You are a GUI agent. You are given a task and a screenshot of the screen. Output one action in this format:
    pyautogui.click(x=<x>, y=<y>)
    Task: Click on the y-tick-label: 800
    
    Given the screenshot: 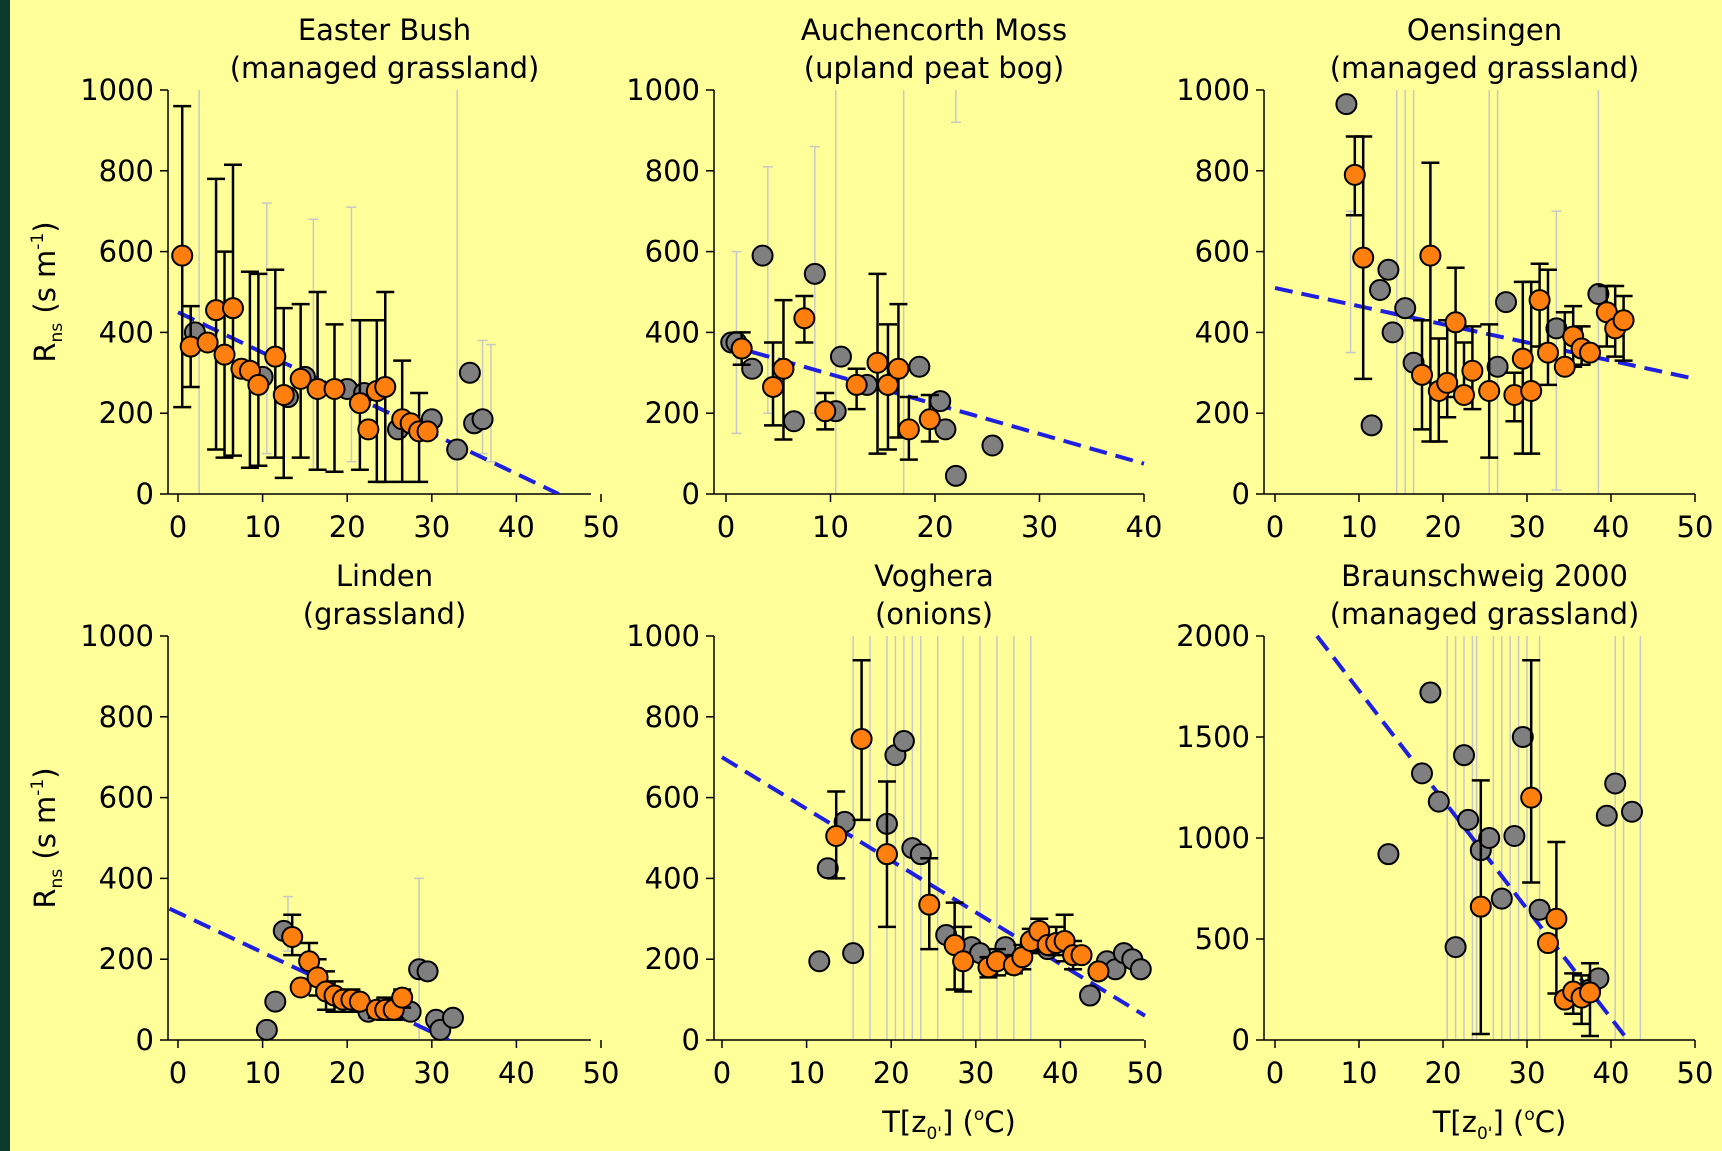 What is the action you would take?
    pyautogui.click(x=672, y=717)
    